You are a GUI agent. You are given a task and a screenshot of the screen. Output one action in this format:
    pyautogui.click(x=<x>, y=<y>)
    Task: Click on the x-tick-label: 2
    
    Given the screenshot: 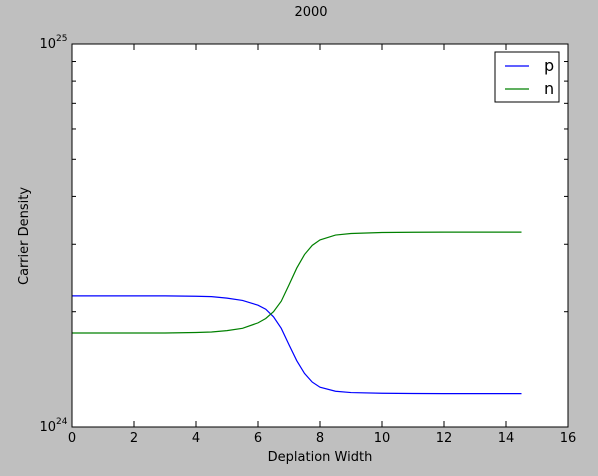 What is the action you would take?
    pyautogui.click(x=134, y=438)
    